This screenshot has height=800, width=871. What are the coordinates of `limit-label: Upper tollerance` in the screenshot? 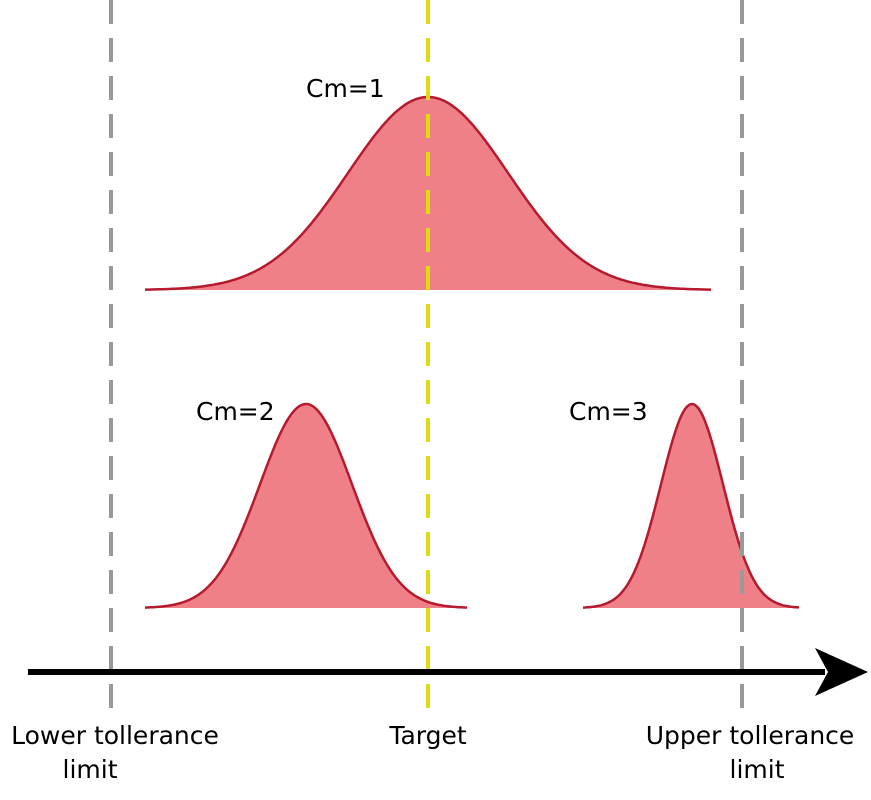 It's located at (750, 735).